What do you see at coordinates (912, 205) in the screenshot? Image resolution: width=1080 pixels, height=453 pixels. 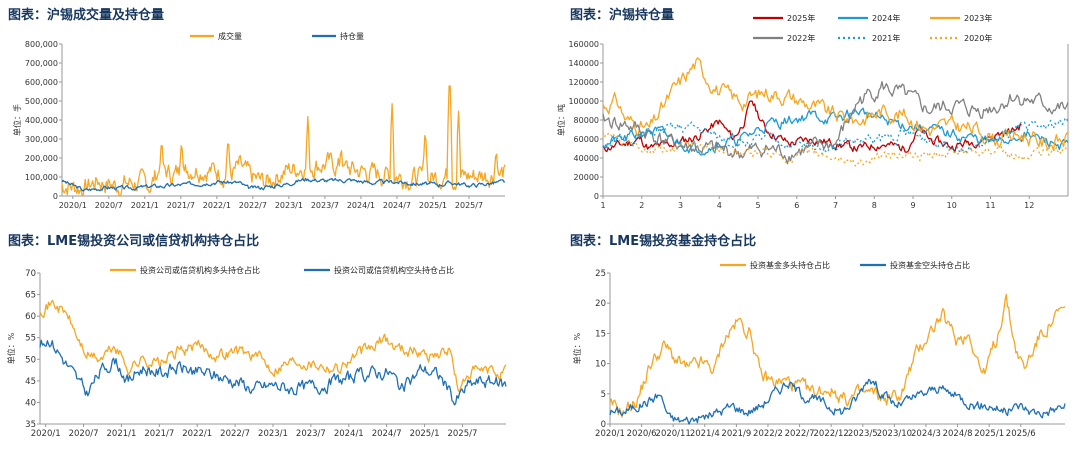 I see `x-tick-label: 9` at bounding box center [912, 205].